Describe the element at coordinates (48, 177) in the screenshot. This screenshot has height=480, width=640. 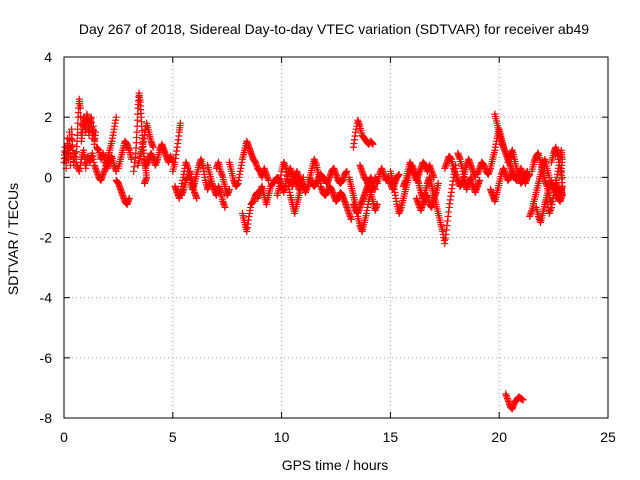
I see `y-tick-label: 0` at that location.